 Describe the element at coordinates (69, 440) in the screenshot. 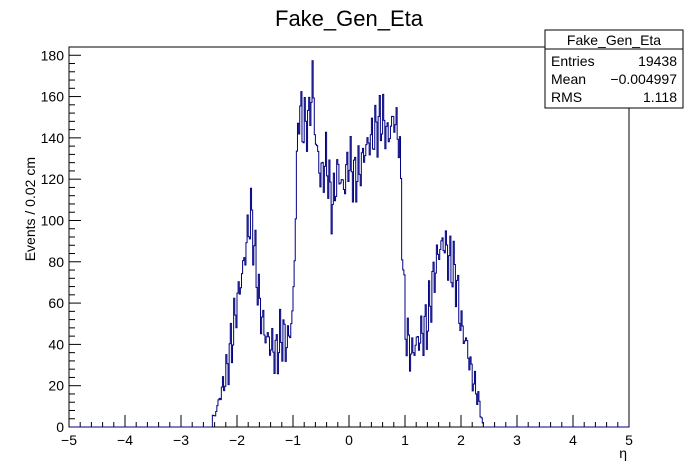

I see `x-tick-label: −5` at that location.